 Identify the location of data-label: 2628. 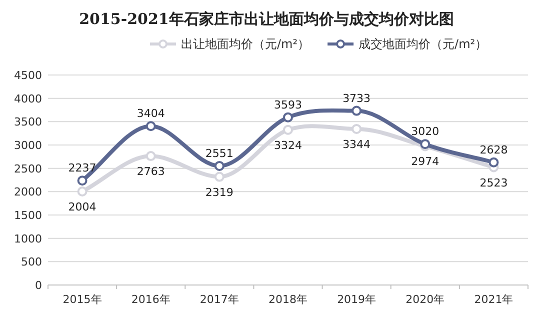
(494, 149).